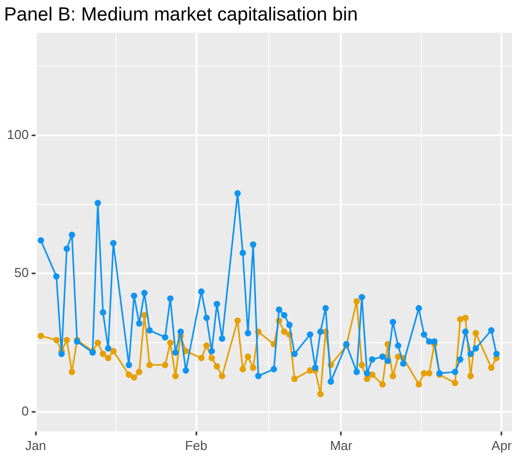 The height and width of the screenshot is (459, 524). What do you see at coordinates (181, 15) in the screenshot?
I see `chart-title: Panel B: Medium market capitalisation bin` at bounding box center [181, 15].